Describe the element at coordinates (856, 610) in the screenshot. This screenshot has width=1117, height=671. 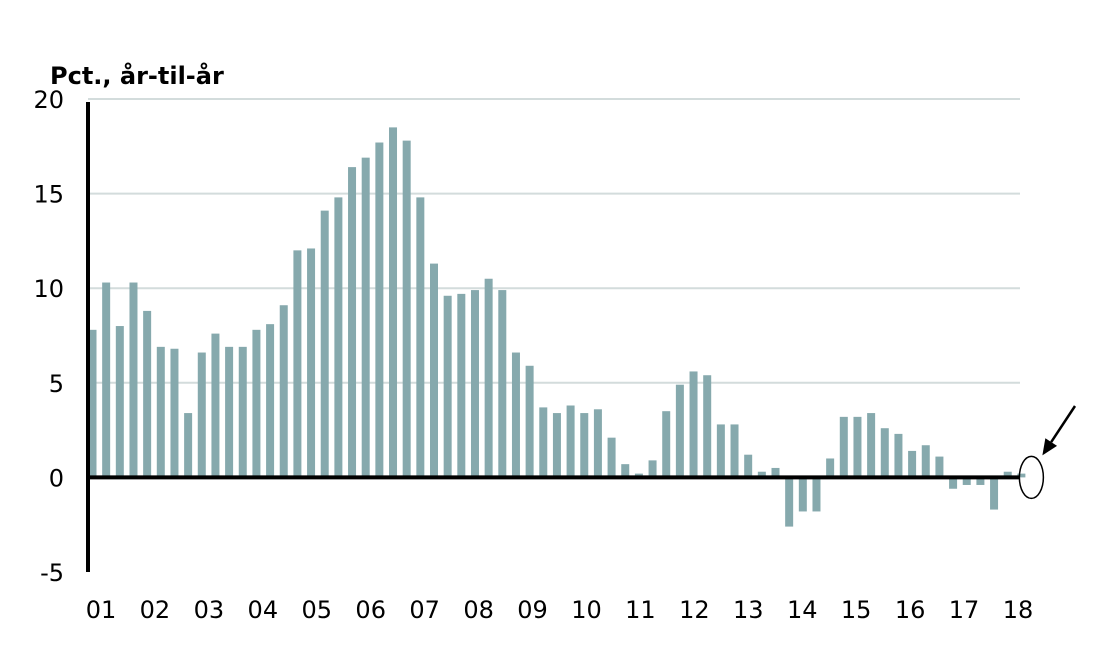
I see `x-tick-label: 15` at that location.